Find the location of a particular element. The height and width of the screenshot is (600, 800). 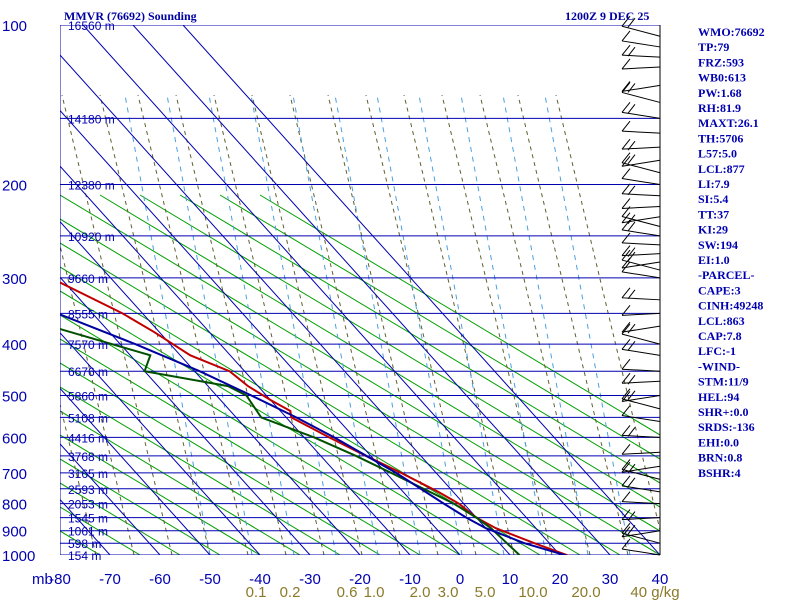

height-label: 1061 m is located at coordinates (88, 532).